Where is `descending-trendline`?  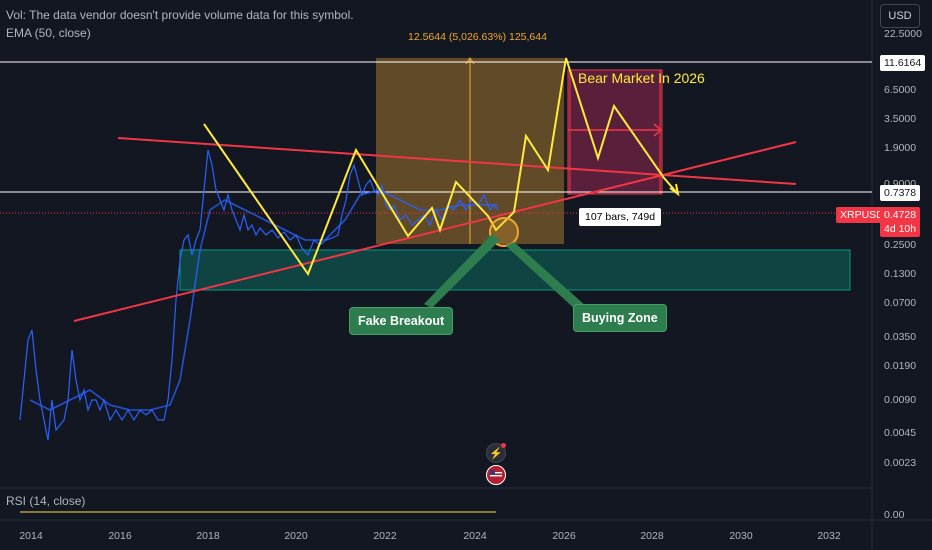 descending-trendline is located at coordinates (457, 161).